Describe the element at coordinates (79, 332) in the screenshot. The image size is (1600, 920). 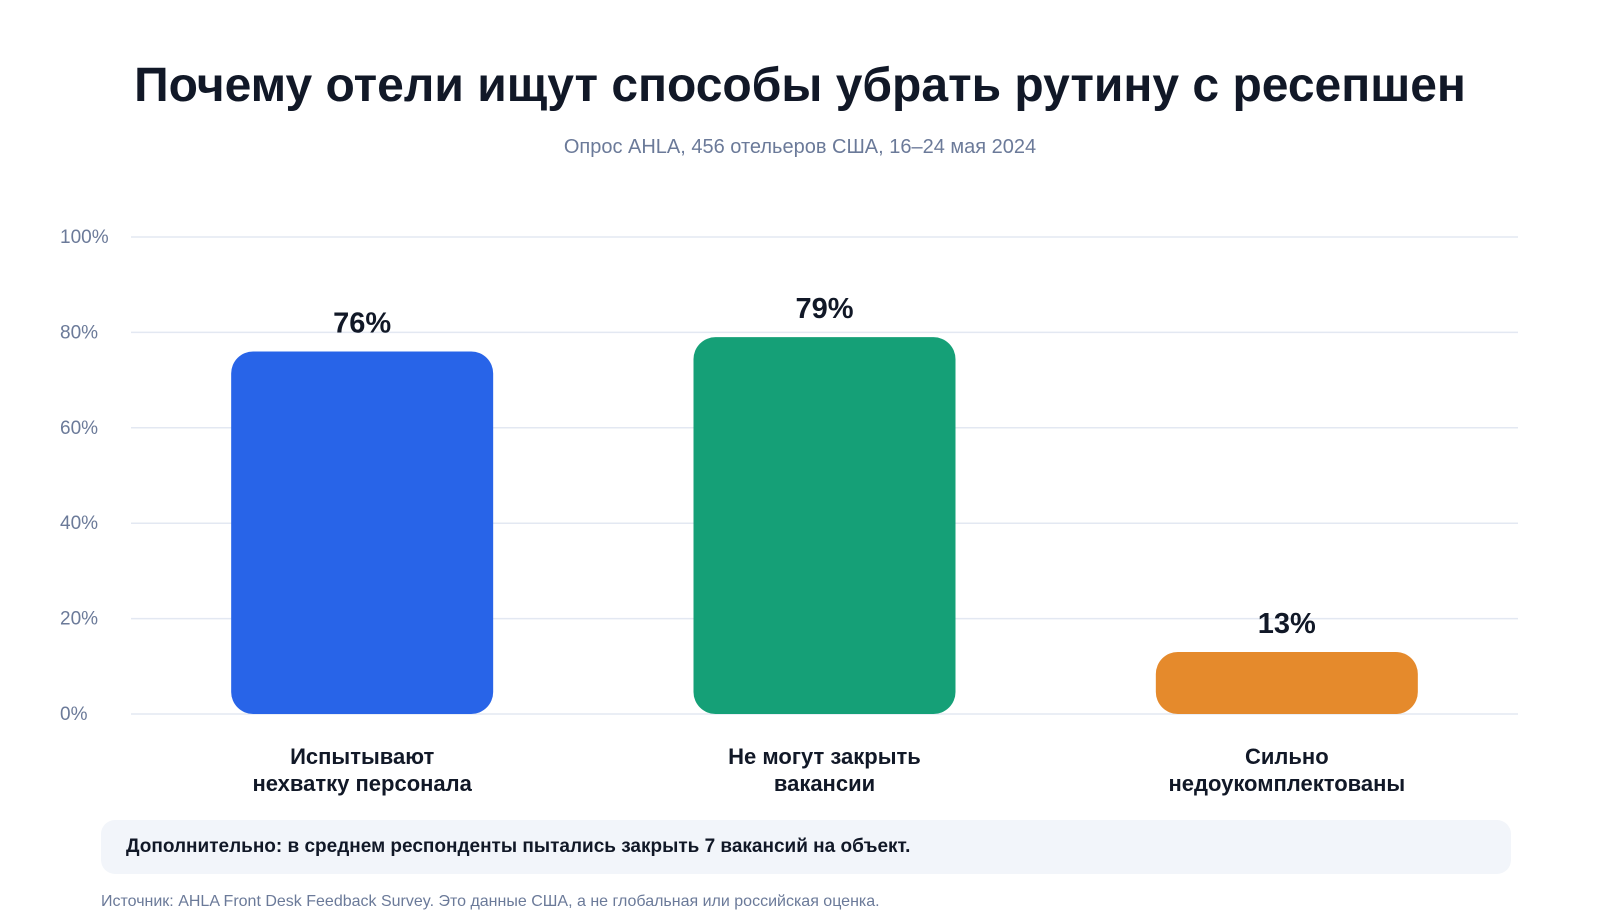
I see `y-tick-label: 80%` at that location.